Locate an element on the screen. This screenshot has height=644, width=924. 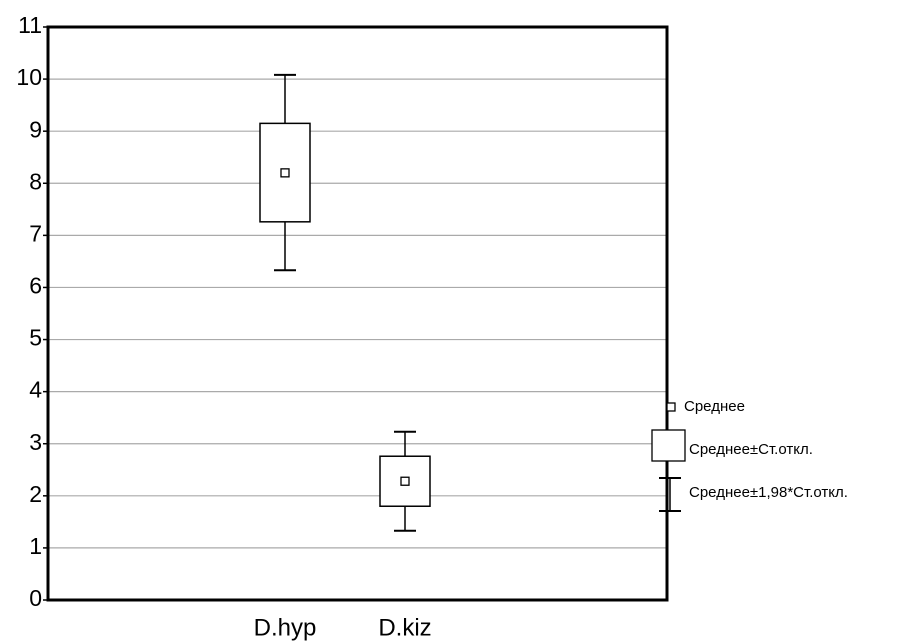
legend-mean-icon is located at coordinates (671, 407).